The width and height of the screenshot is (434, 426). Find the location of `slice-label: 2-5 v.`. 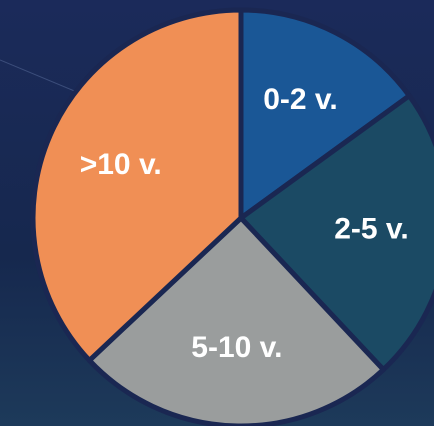

slice-label: 2-5 v. is located at coordinates (371, 228).